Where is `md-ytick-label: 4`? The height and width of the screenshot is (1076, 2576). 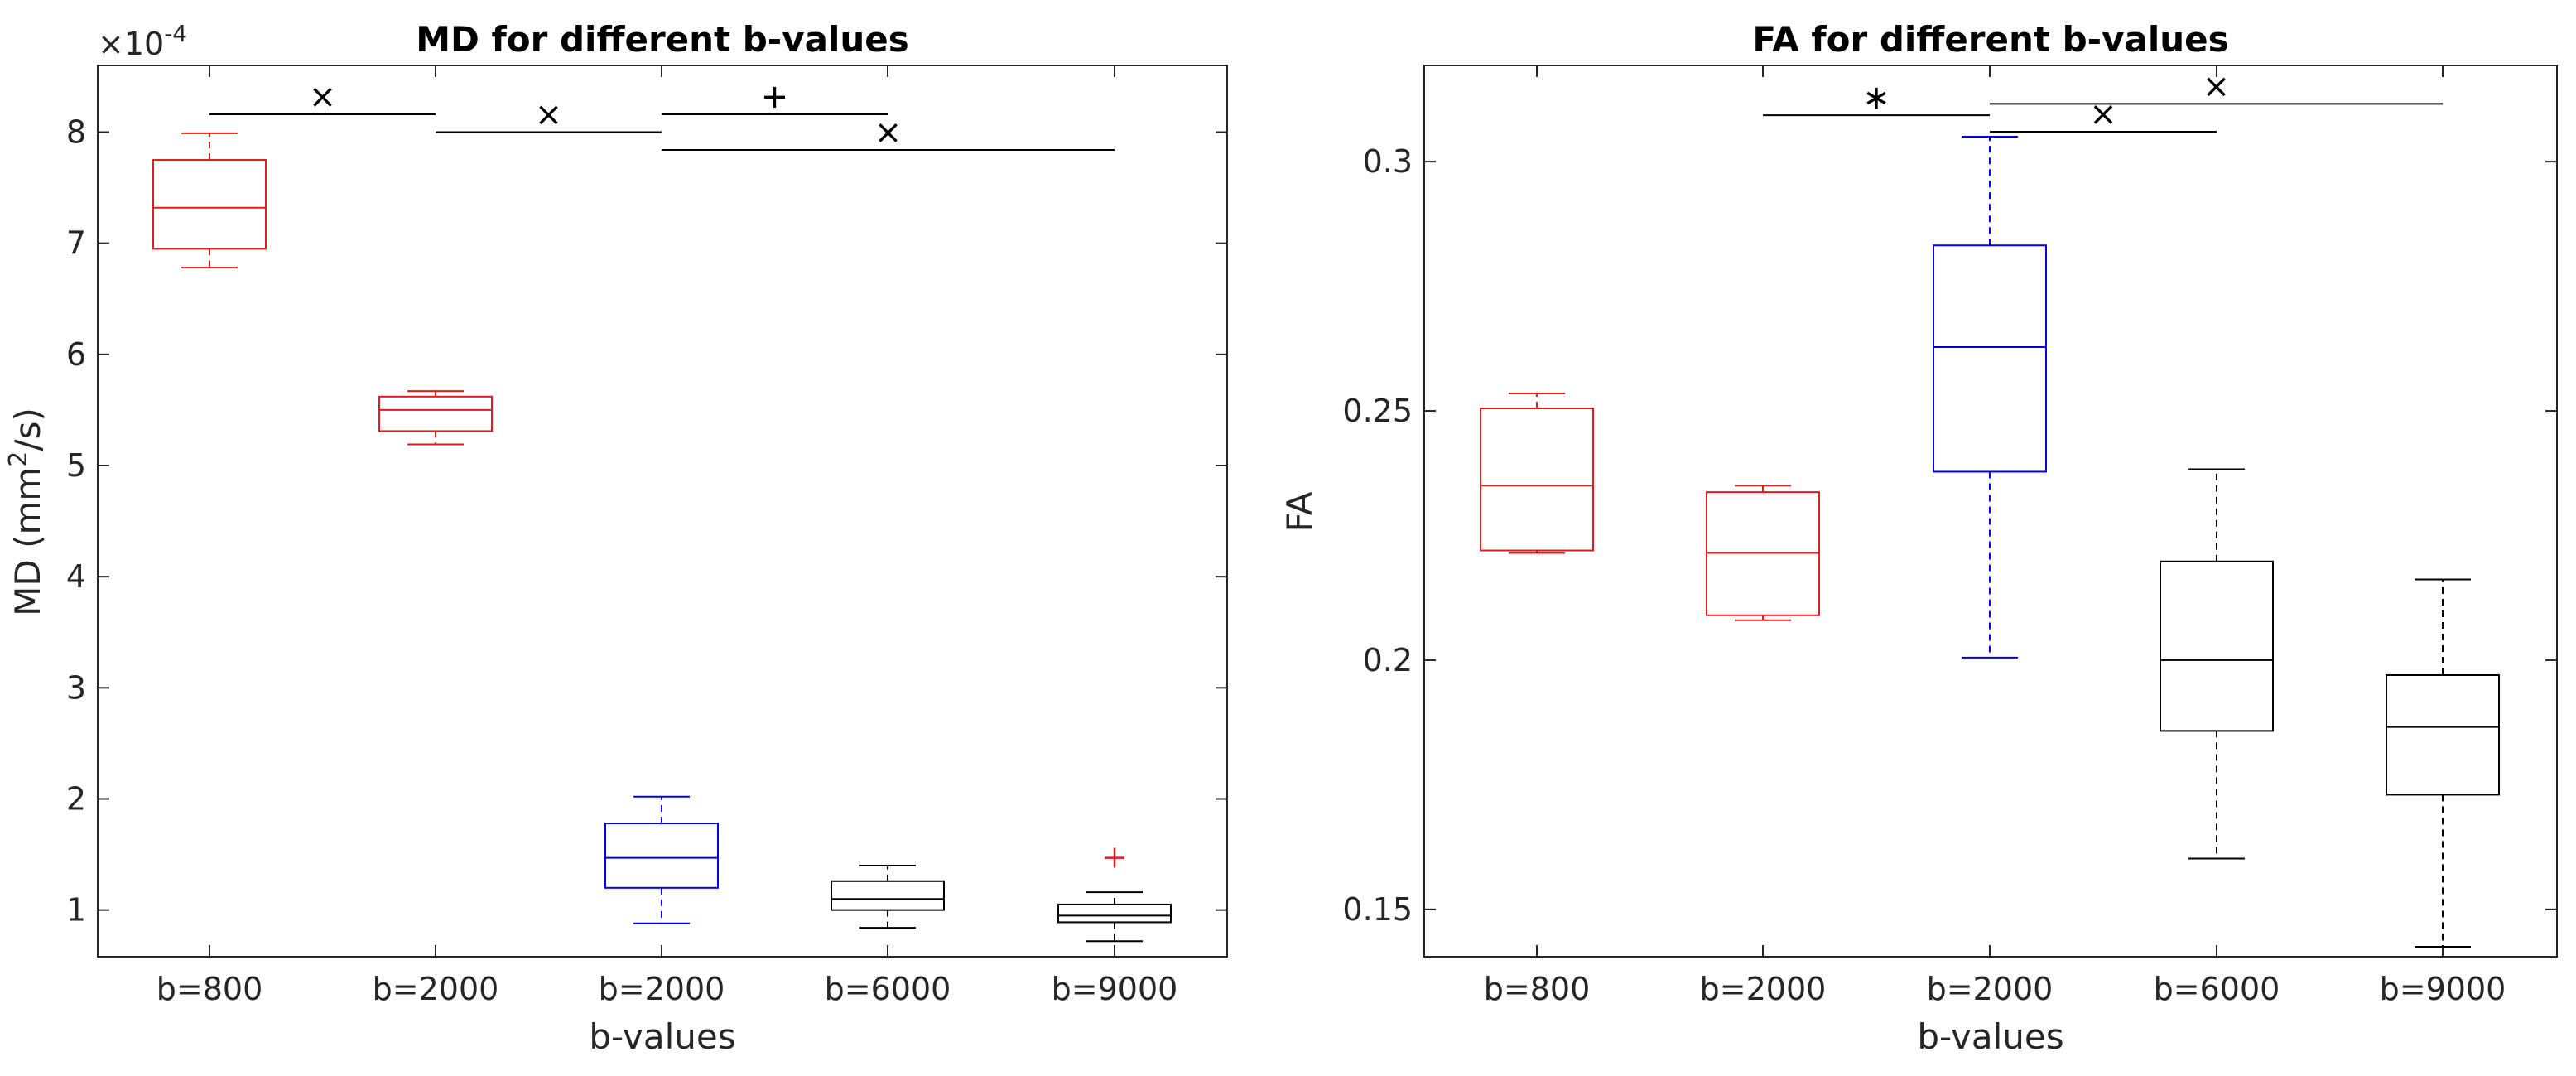 md-ytick-label: 4 is located at coordinates (76, 576).